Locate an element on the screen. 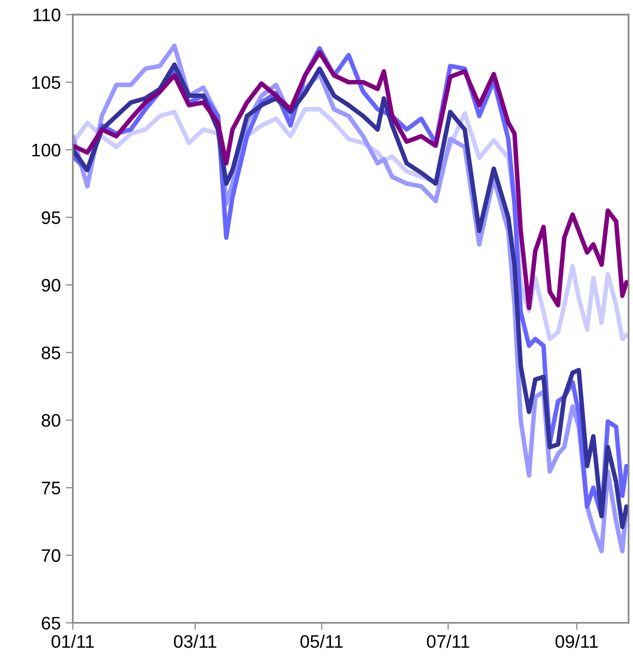 This screenshot has height=664, width=633. y-tick-label: 80 is located at coordinates (51, 420).